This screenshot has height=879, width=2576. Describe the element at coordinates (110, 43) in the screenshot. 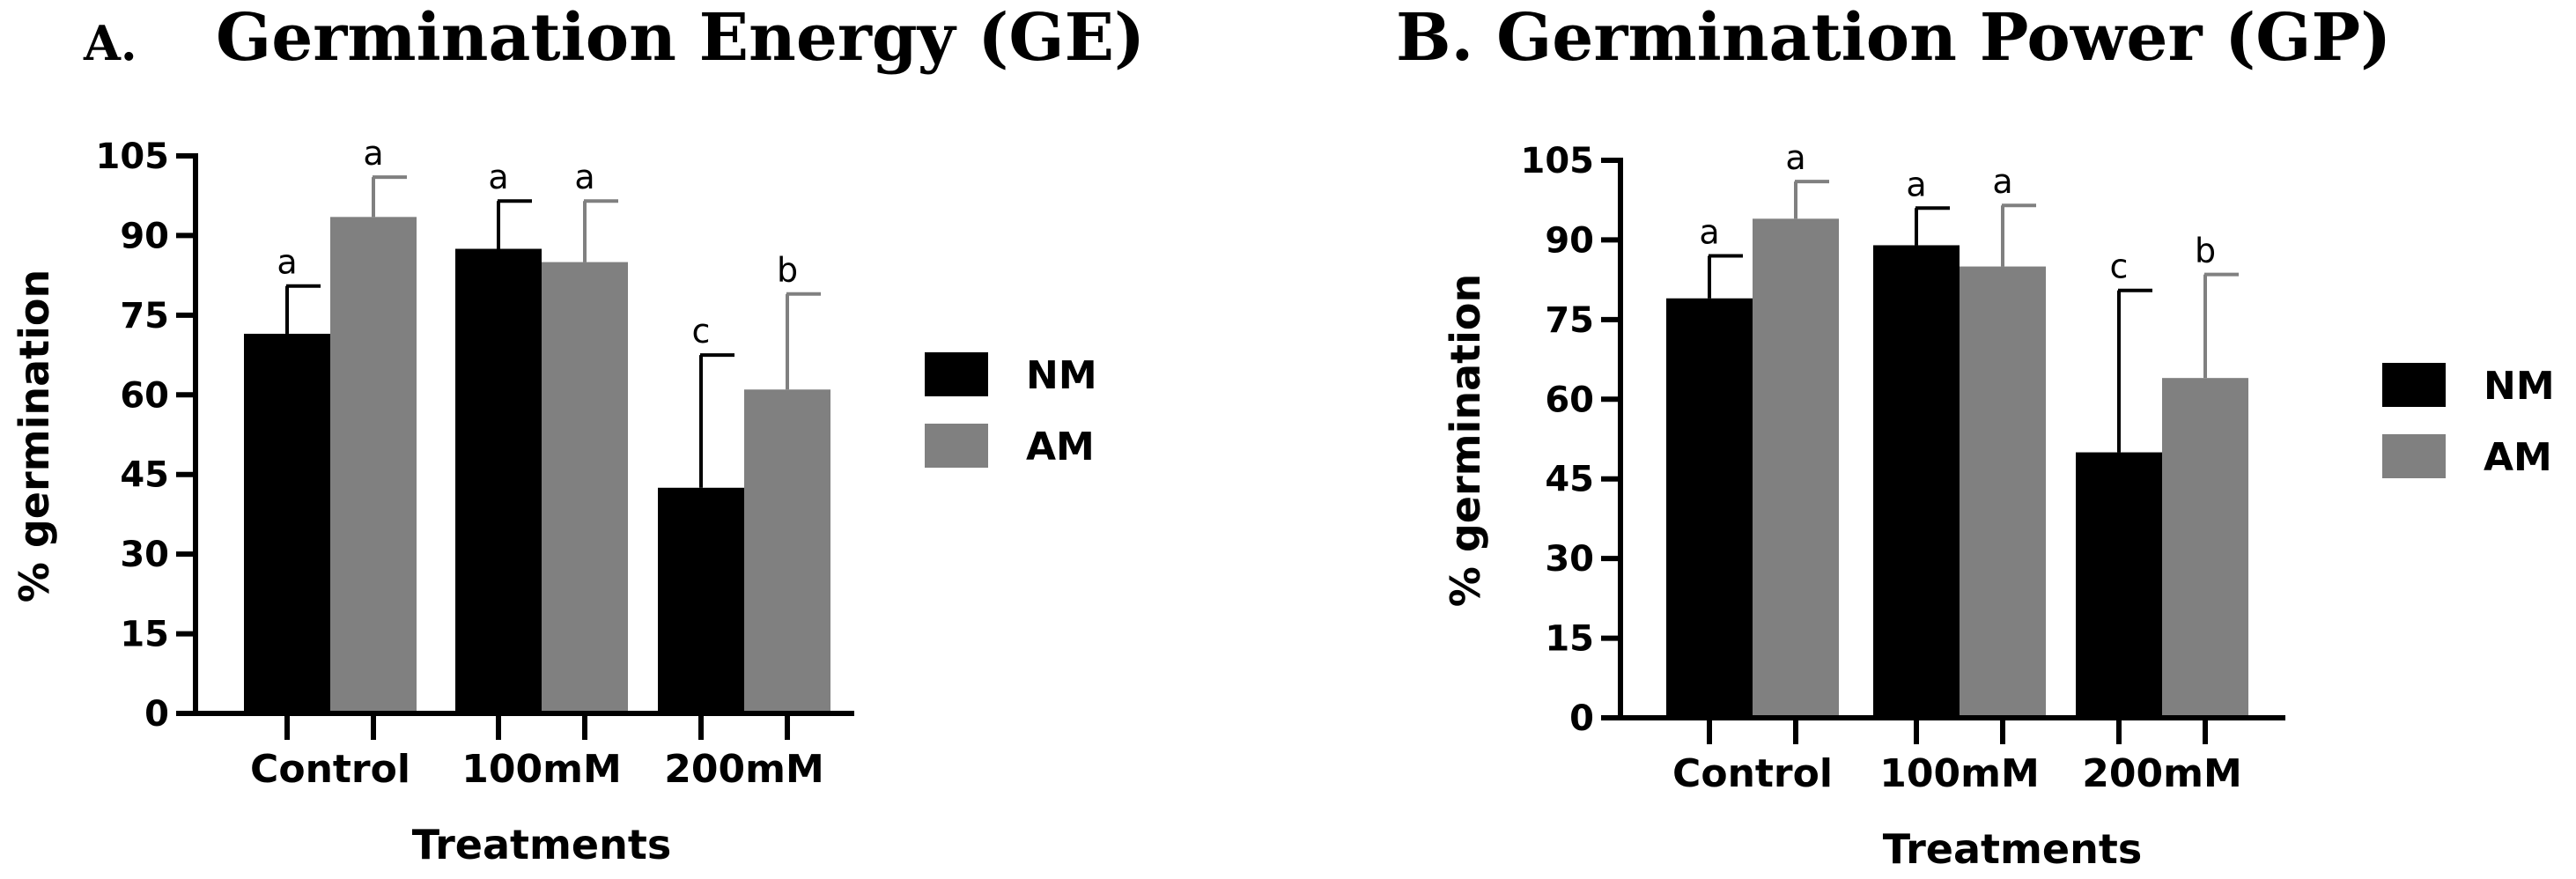

I see `panel-letter: A.` at that location.